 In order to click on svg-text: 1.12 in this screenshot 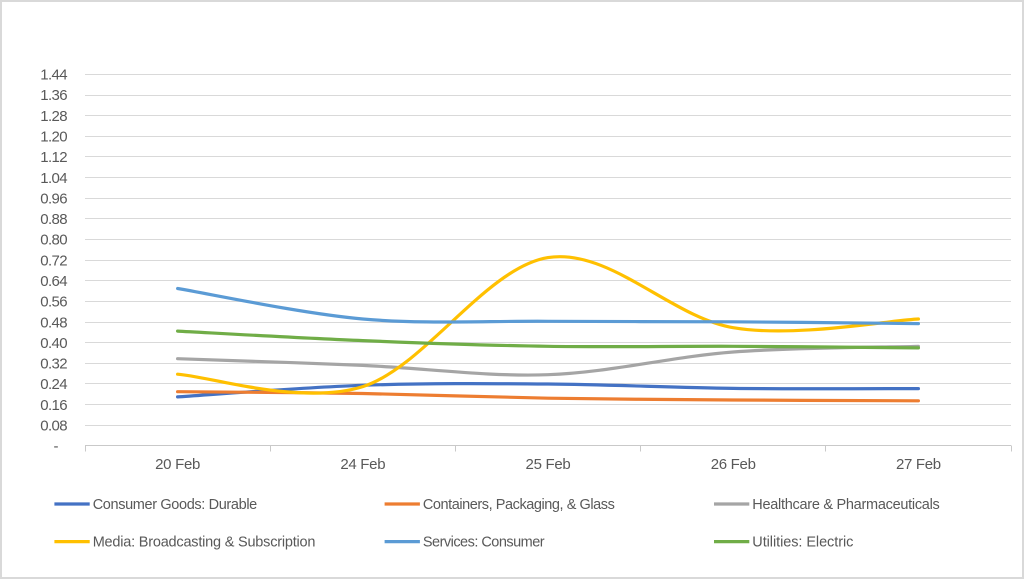, I will do `click(53, 157)`.